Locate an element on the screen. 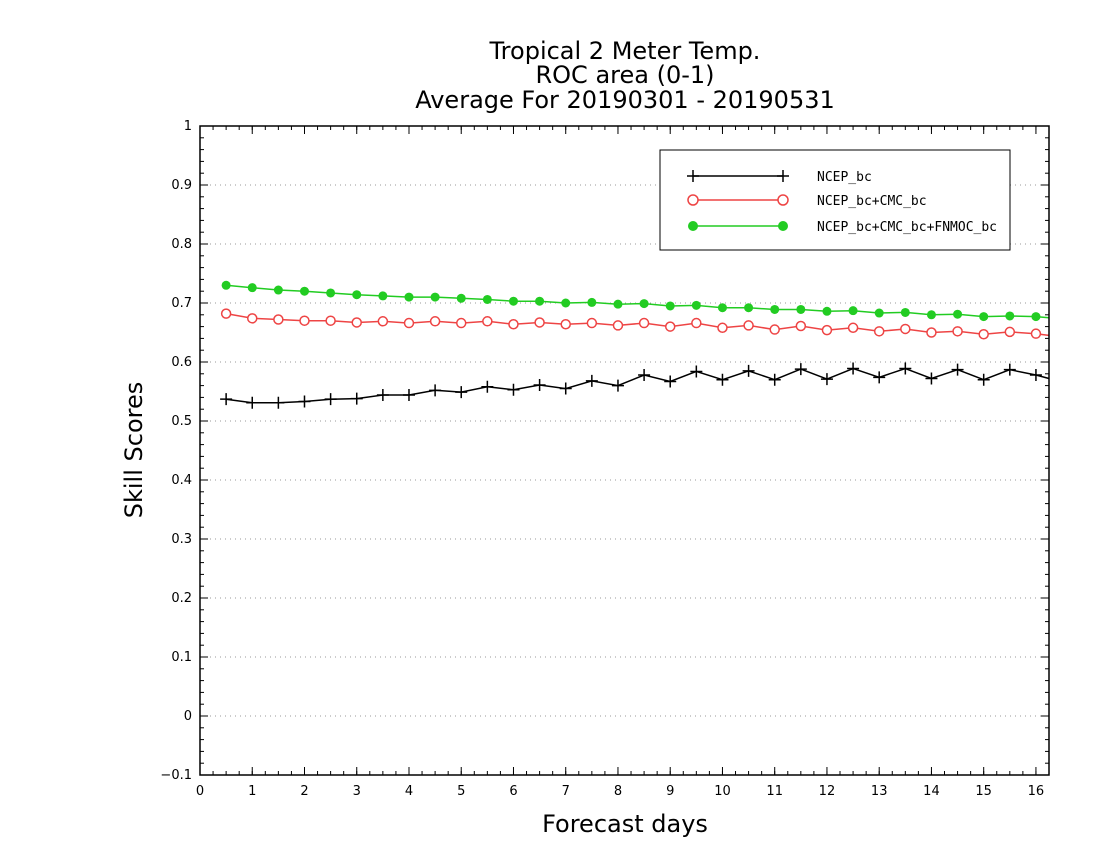 Image resolution: width=1100 pixels, height=850 pixels. x-tick-label: 12 is located at coordinates (827, 791).